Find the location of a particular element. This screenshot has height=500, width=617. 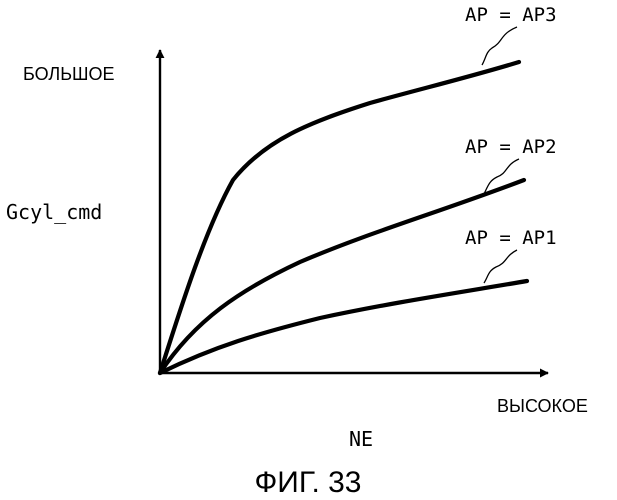

series-line-ap1 is located at coordinates (343, 327).